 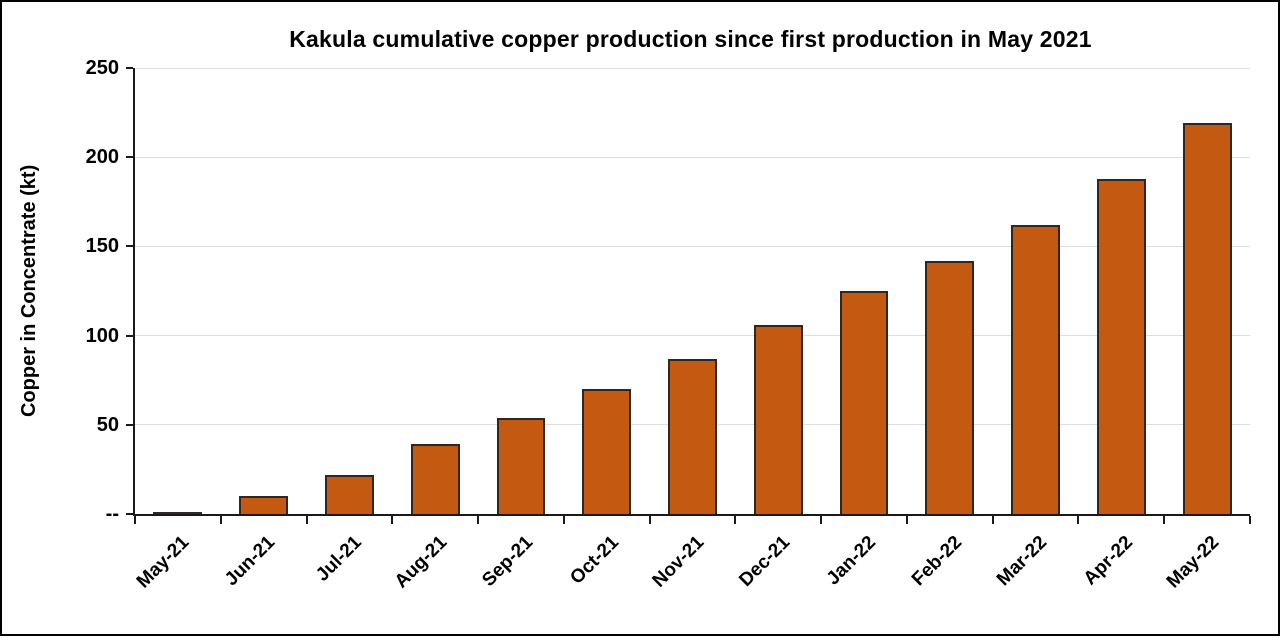 I want to click on x-axis-label-Dec-21: Dec-21, so click(x=765, y=561).